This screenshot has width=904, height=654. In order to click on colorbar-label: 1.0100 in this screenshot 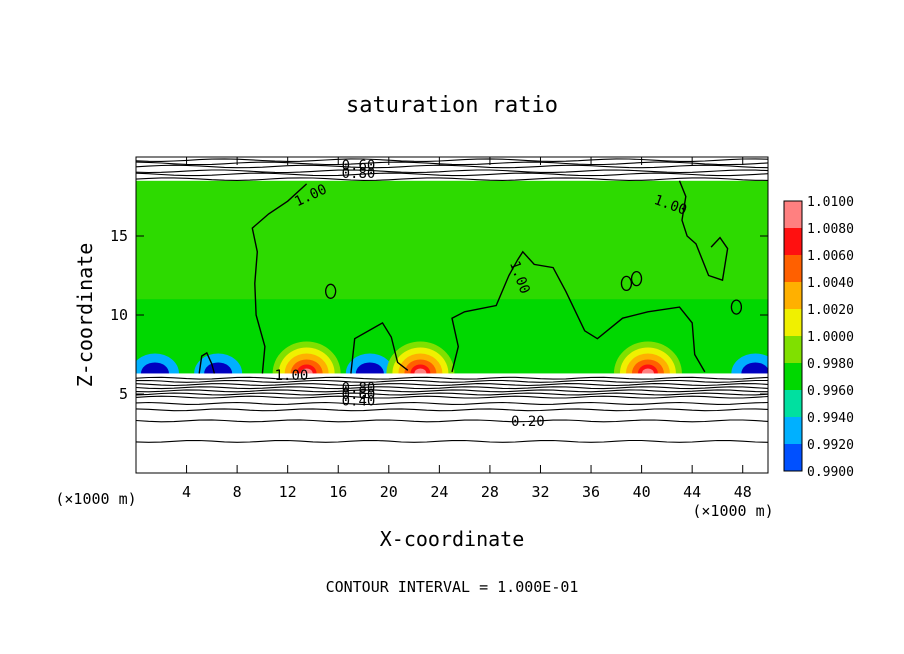, I will do `click(830, 202)`.